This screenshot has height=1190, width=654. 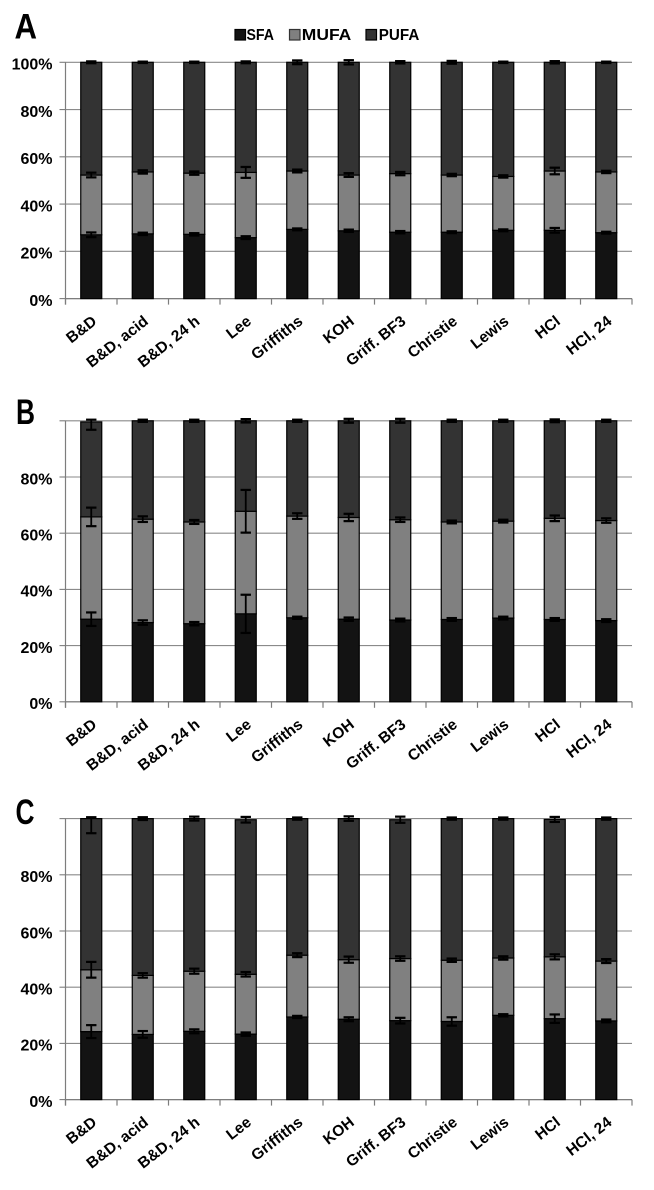 I want to click on svg-text: C, so click(x=25, y=812).